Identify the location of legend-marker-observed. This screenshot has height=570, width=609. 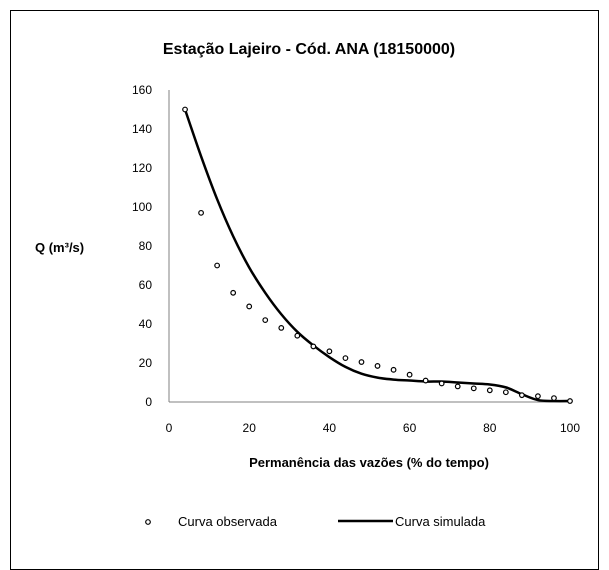
(148, 522).